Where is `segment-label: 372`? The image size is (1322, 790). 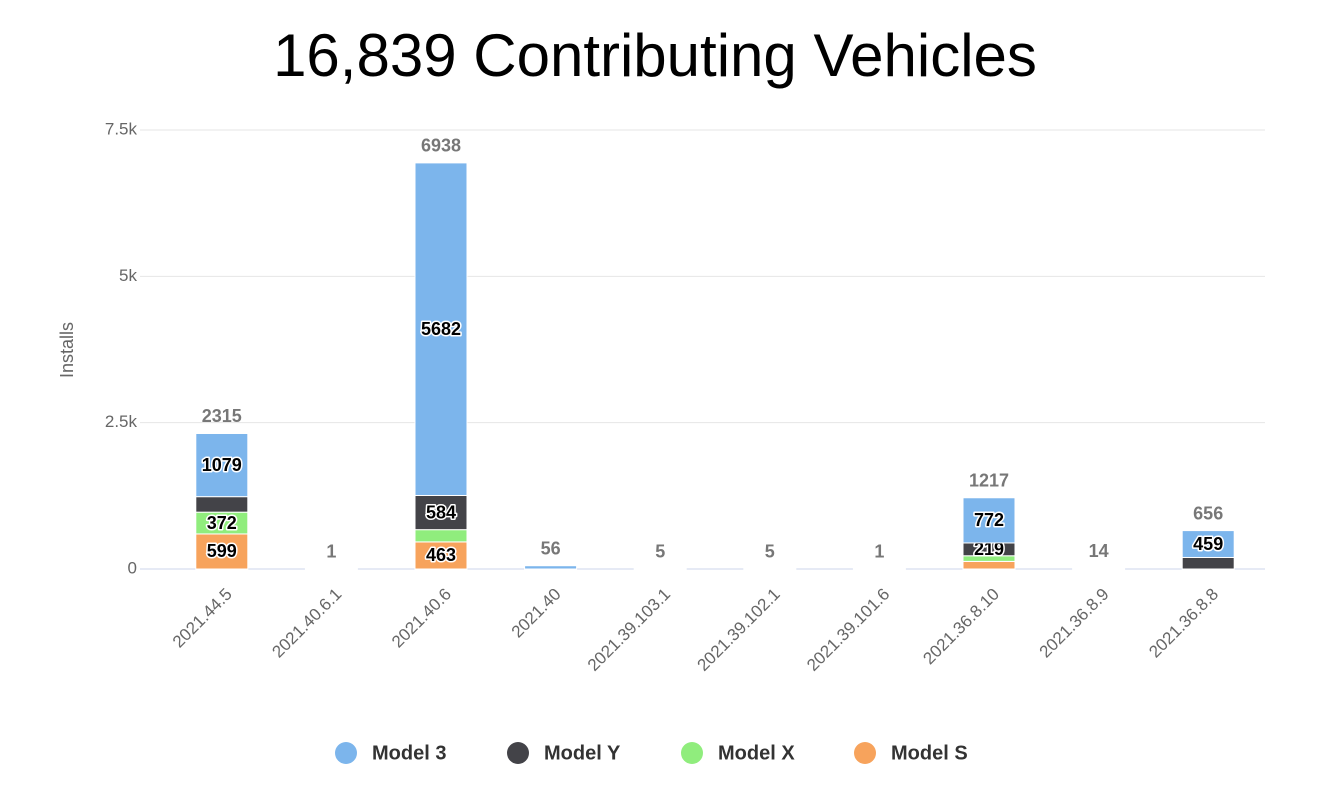 segment-label: 372 is located at coordinates (222, 523).